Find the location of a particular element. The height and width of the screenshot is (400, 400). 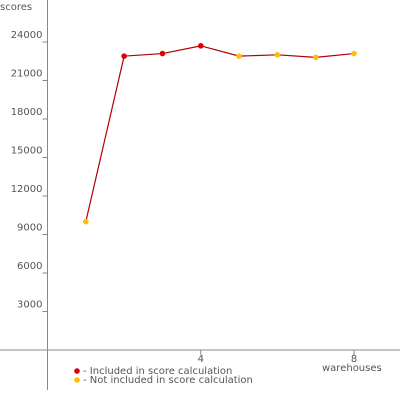

y-tick-label: 21000 is located at coordinates (27, 74).